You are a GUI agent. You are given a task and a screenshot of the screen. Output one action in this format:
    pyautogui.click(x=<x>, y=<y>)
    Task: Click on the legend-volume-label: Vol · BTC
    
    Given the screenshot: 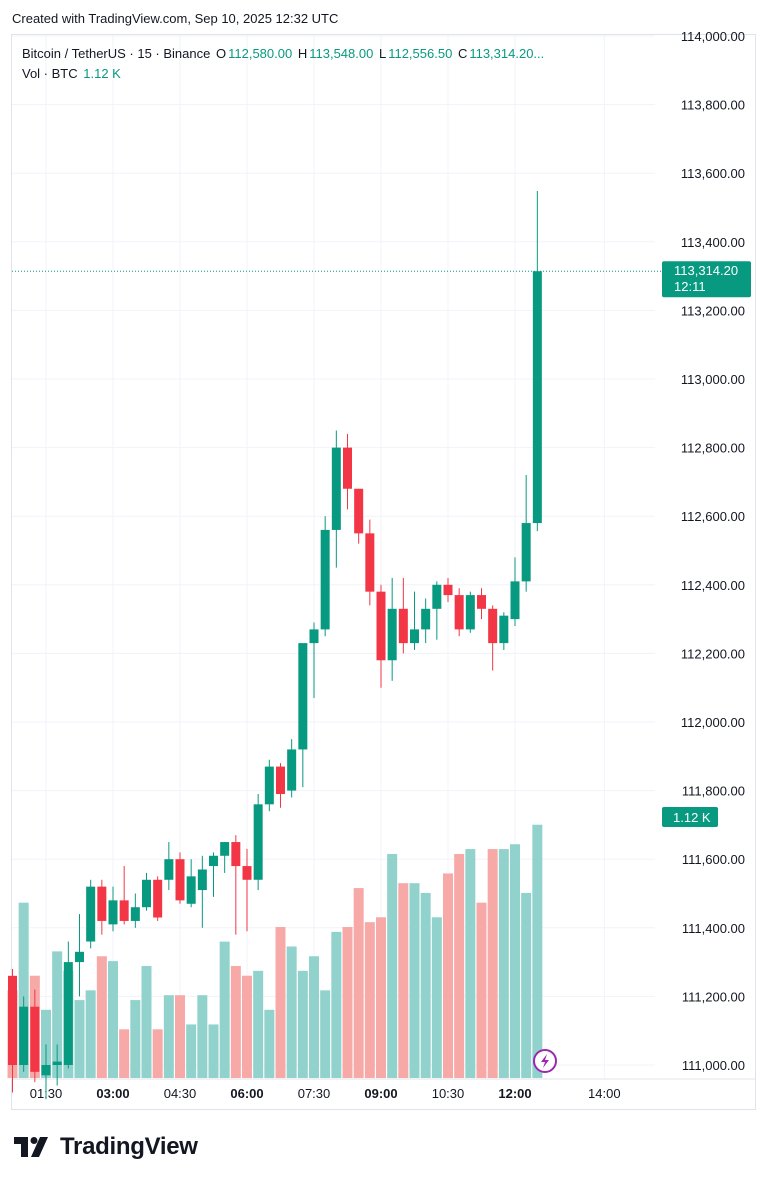 What is the action you would take?
    pyautogui.click(x=50, y=73)
    